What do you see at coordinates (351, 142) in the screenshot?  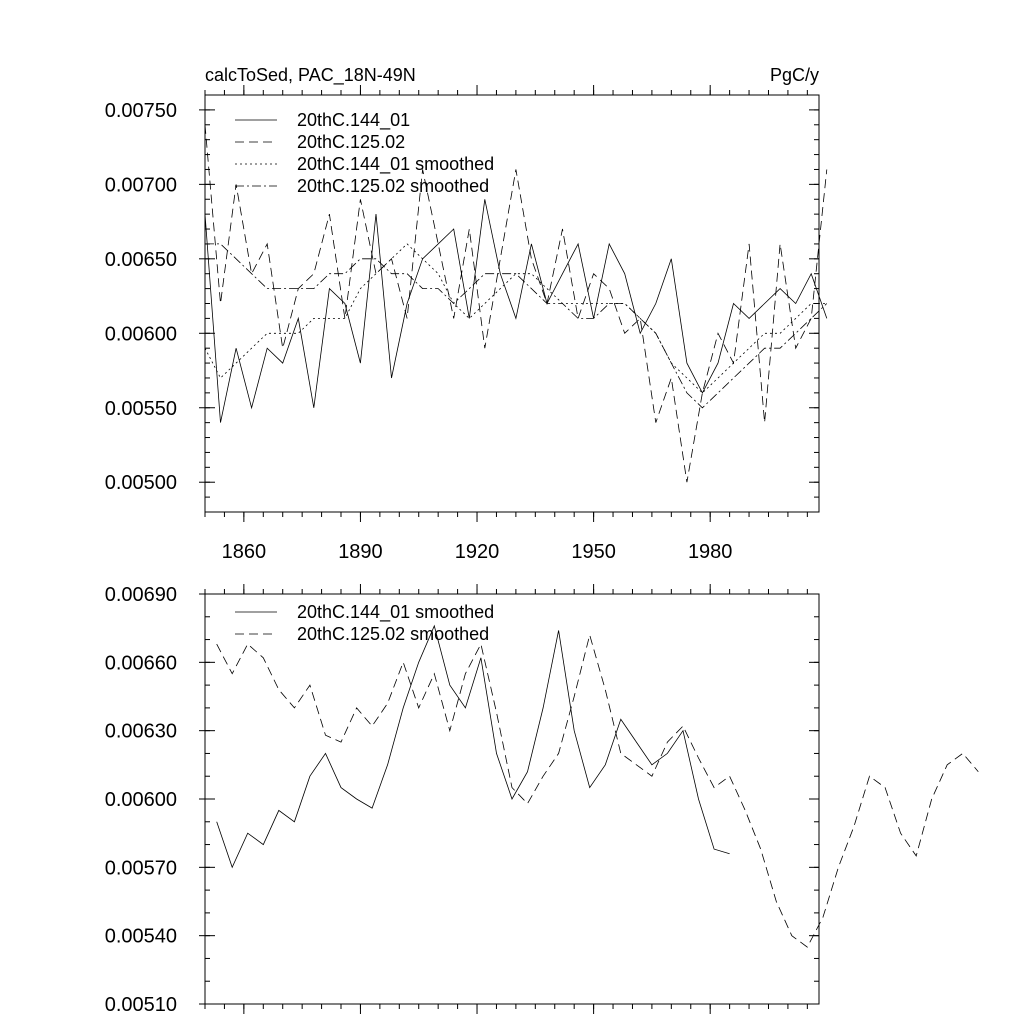 I see `legend-label: 20thC.125.02` at bounding box center [351, 142].